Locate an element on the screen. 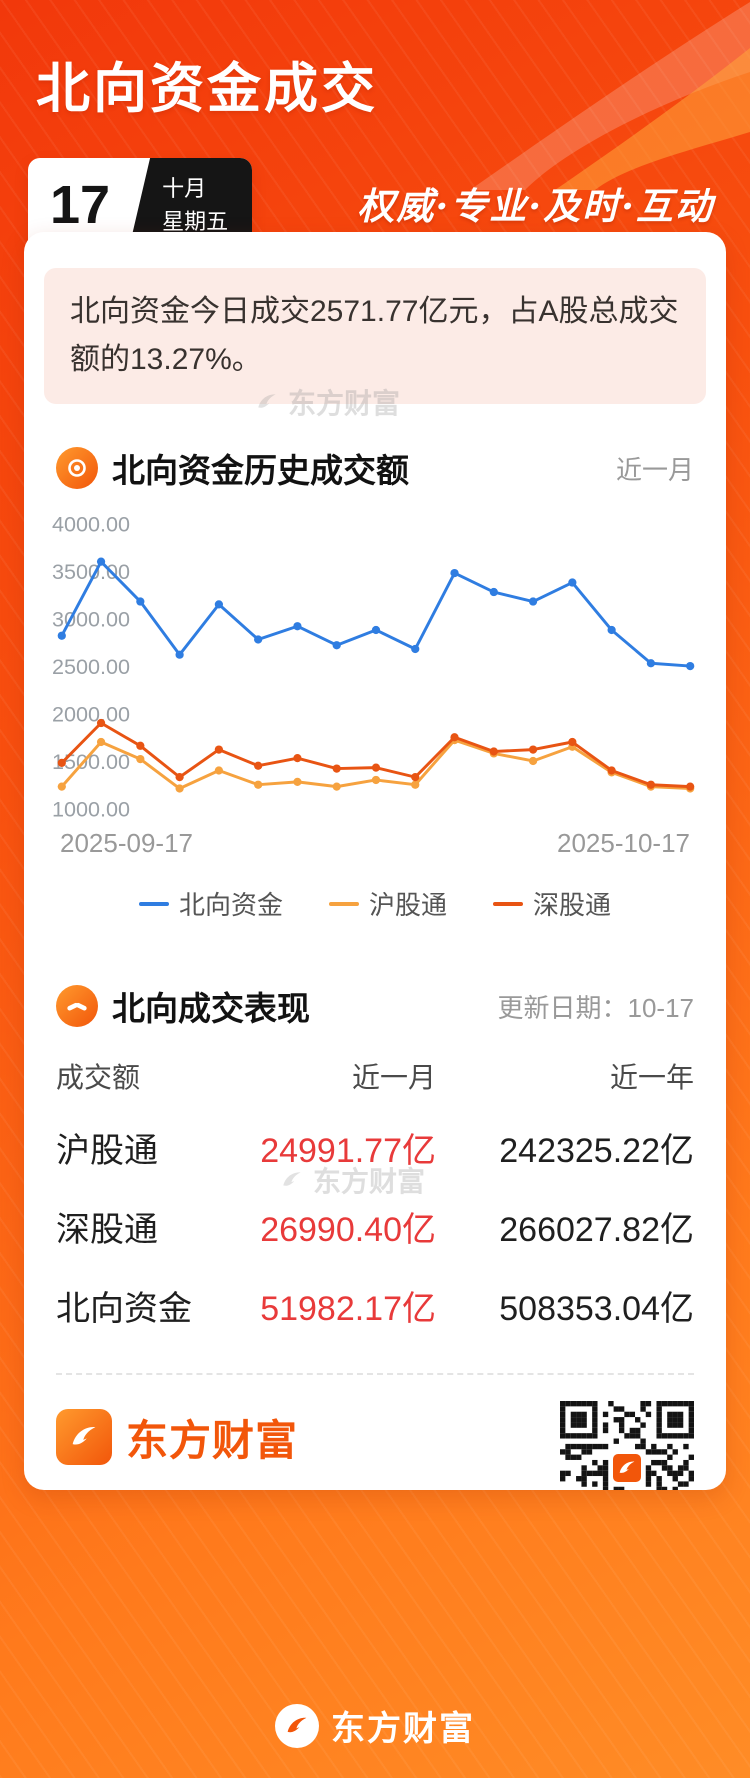  table-row: 深股通 26990.40亿 266027.82亿 is located at coordinates (375, 1226).